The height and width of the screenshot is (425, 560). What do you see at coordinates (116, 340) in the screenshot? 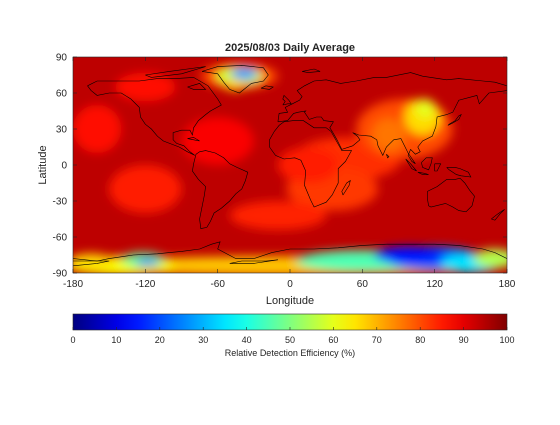
I see `colorbar-tick-label: 10` at bounding box center [116, 340].